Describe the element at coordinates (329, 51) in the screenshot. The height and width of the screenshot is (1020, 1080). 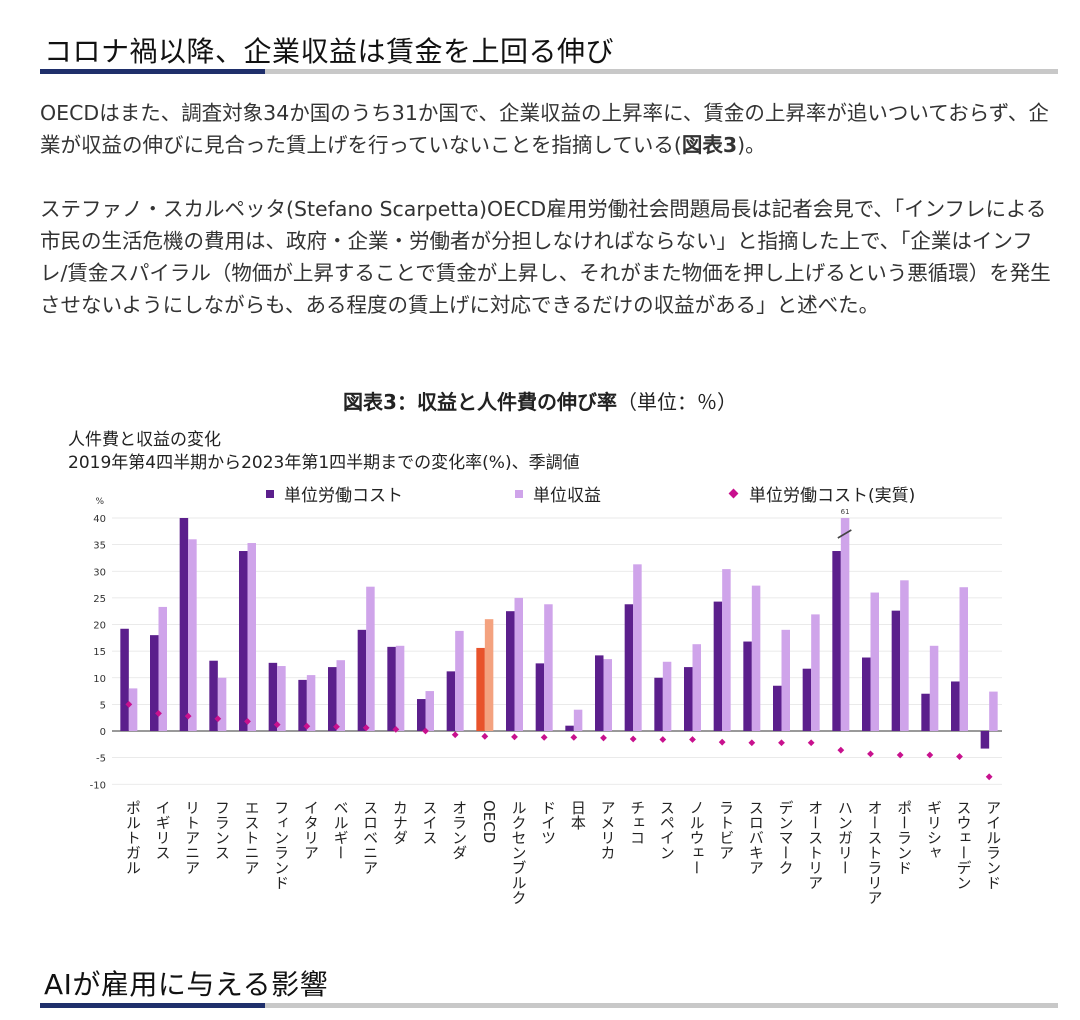
I see `section-heading: コロナ禍以降、企業収益は賃金を上回る伸び` at that location.